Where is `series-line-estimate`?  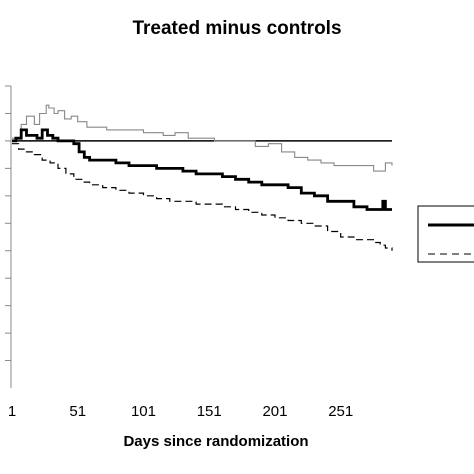
series-line-estimate is located at coordinates (202, 169).